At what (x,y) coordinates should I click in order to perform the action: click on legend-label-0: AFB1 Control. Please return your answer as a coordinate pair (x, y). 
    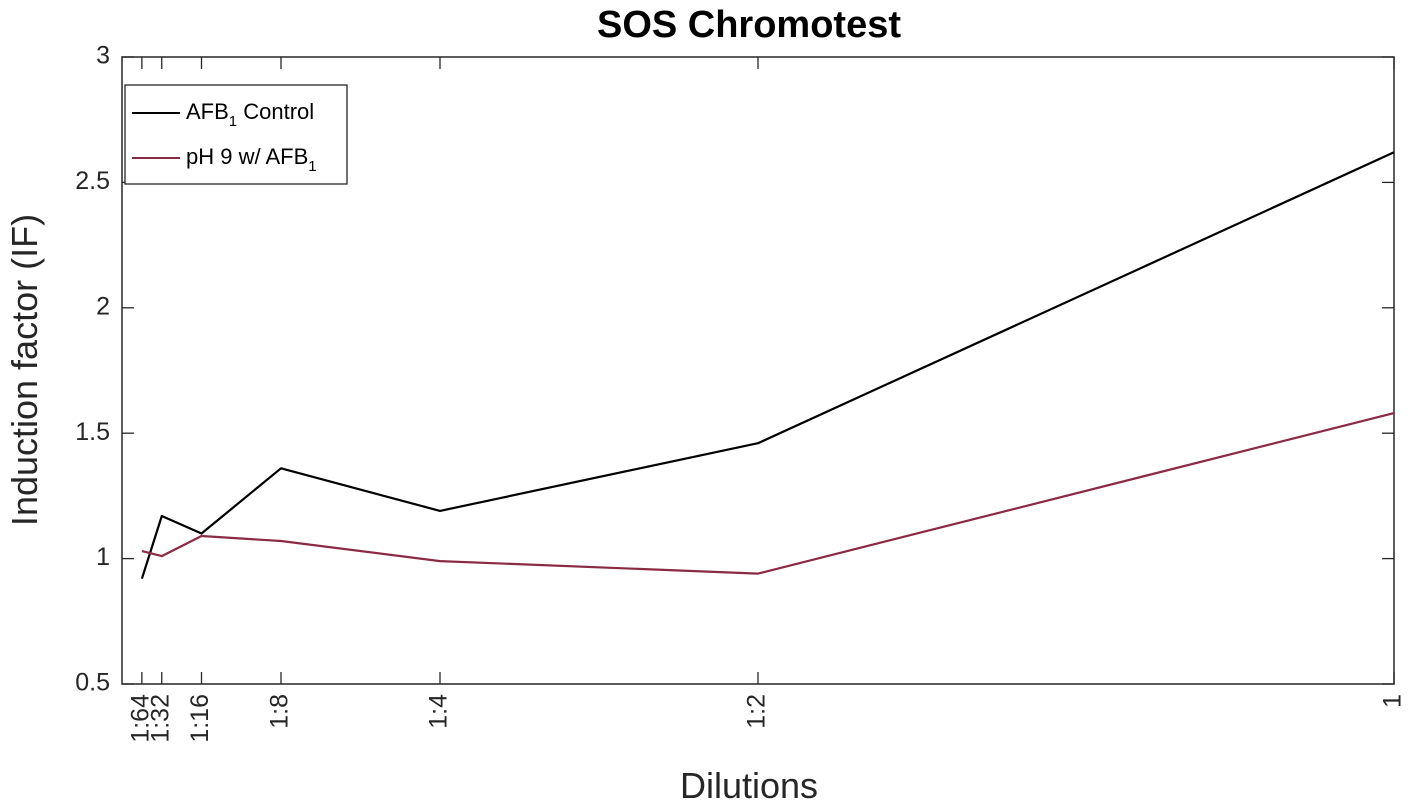
    Looking at the image, I should click on (250, 114).